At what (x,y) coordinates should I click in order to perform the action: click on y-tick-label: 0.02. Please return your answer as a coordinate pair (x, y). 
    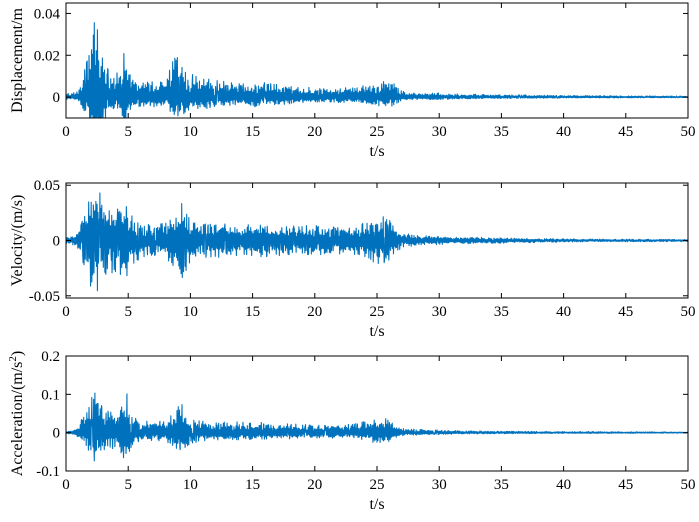
    Looking at the image, I should click on (47, 56).